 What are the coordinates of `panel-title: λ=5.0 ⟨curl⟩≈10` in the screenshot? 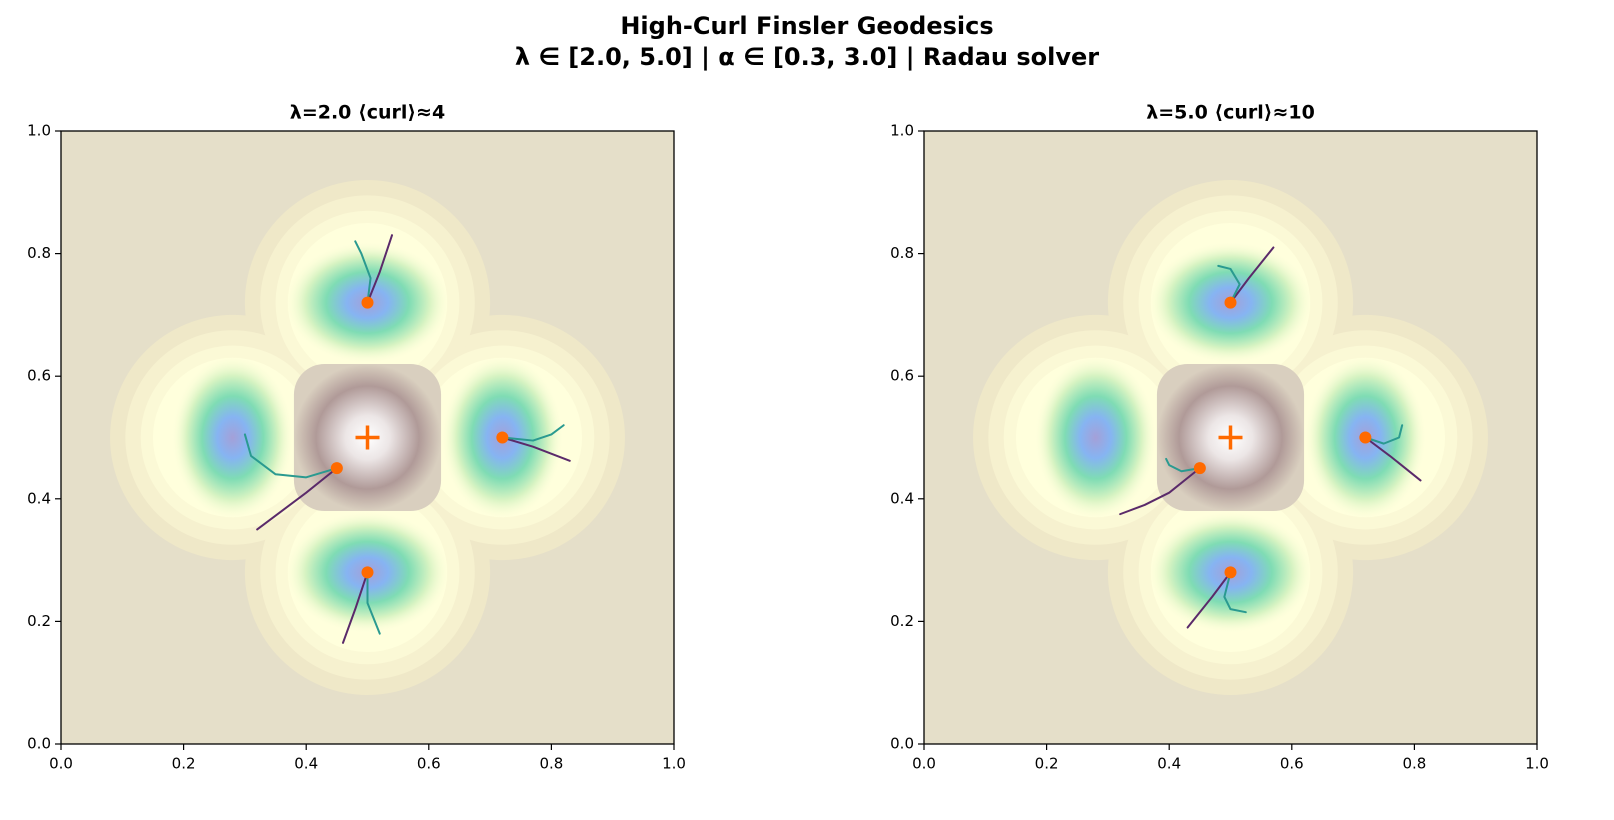 It's located at (1230, 113).